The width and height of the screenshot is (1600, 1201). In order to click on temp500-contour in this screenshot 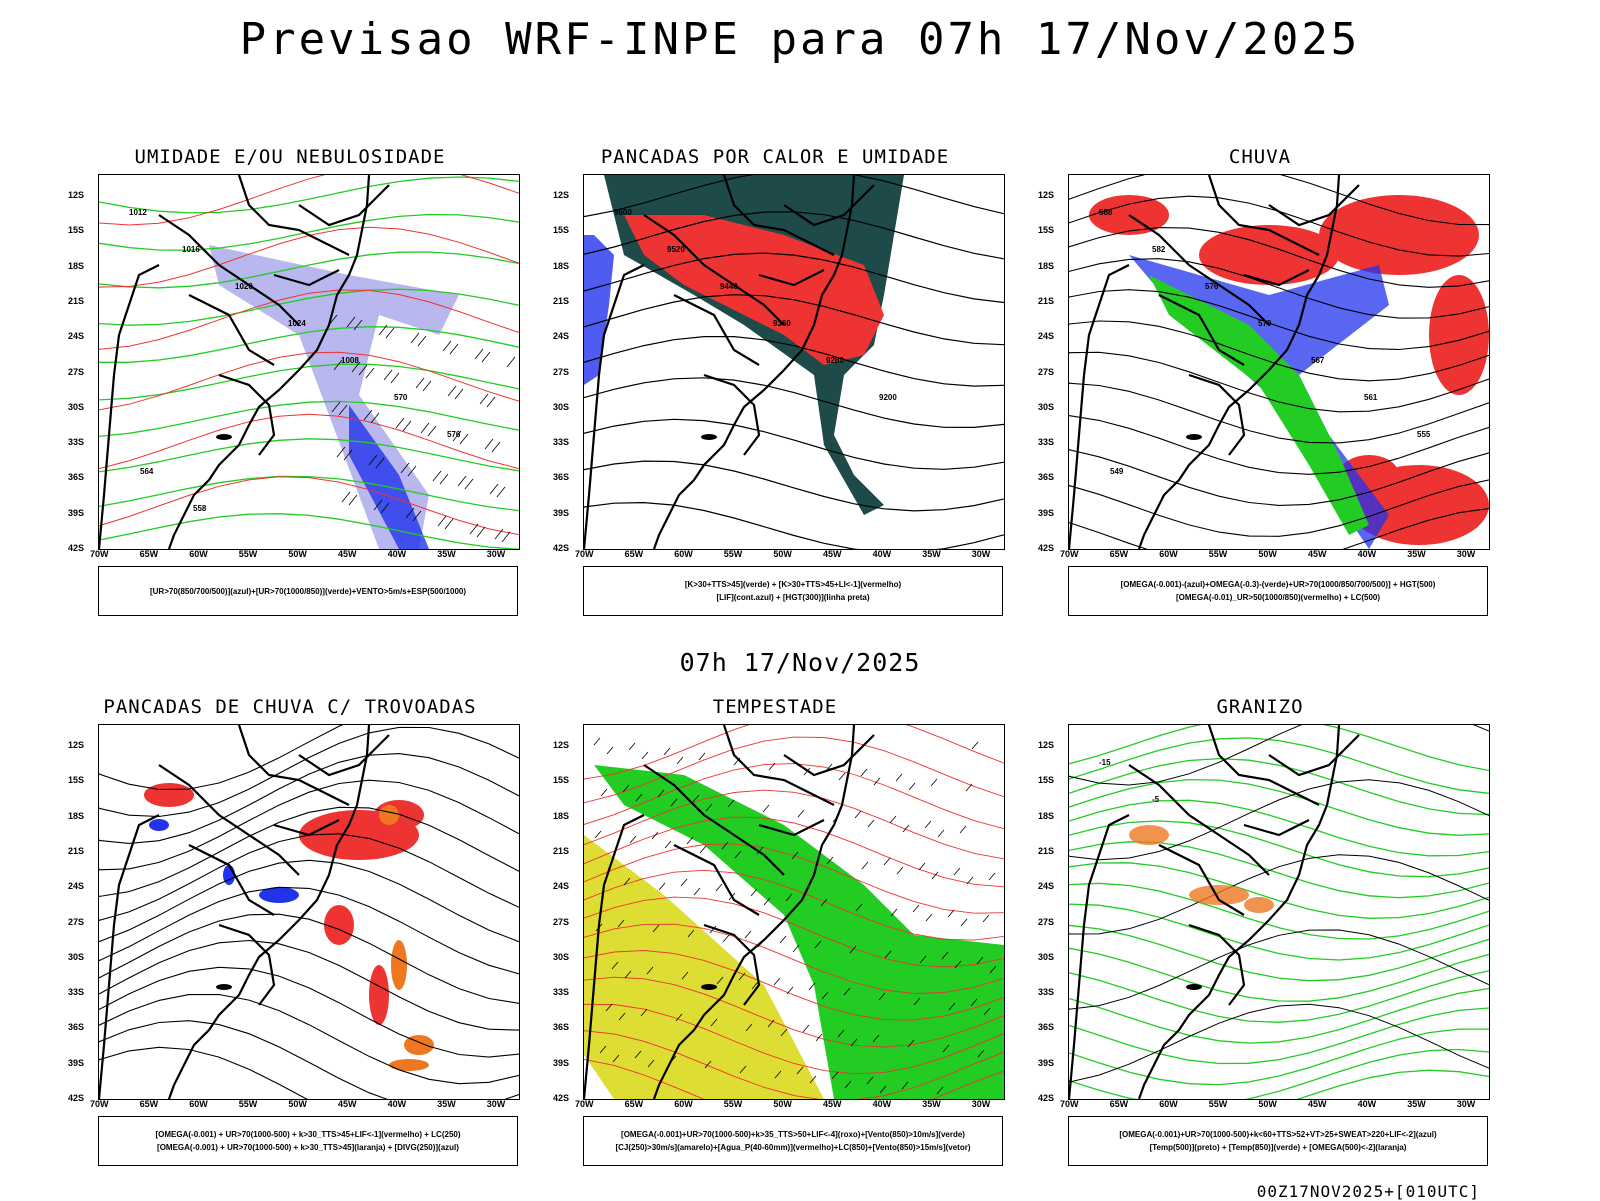, I will do `click(1279, 894)`.